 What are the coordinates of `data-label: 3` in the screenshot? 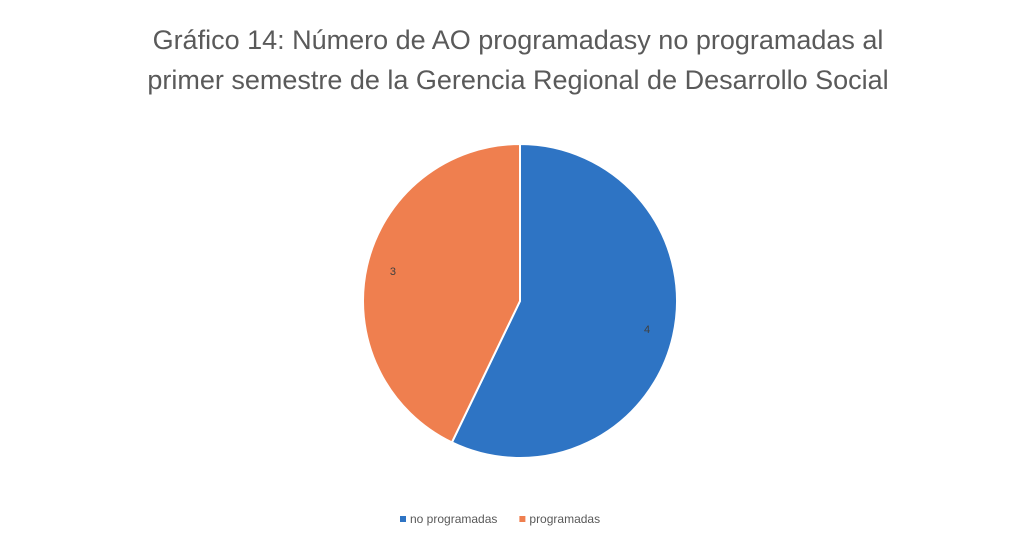 It's located at (393, 272).